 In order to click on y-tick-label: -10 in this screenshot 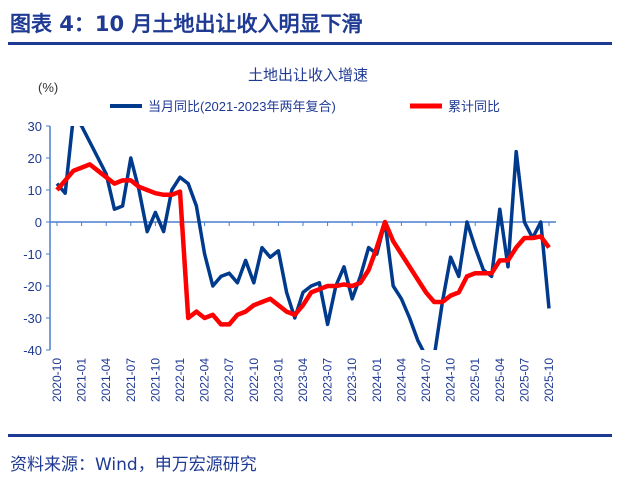, I will do `click(32, 254)`.